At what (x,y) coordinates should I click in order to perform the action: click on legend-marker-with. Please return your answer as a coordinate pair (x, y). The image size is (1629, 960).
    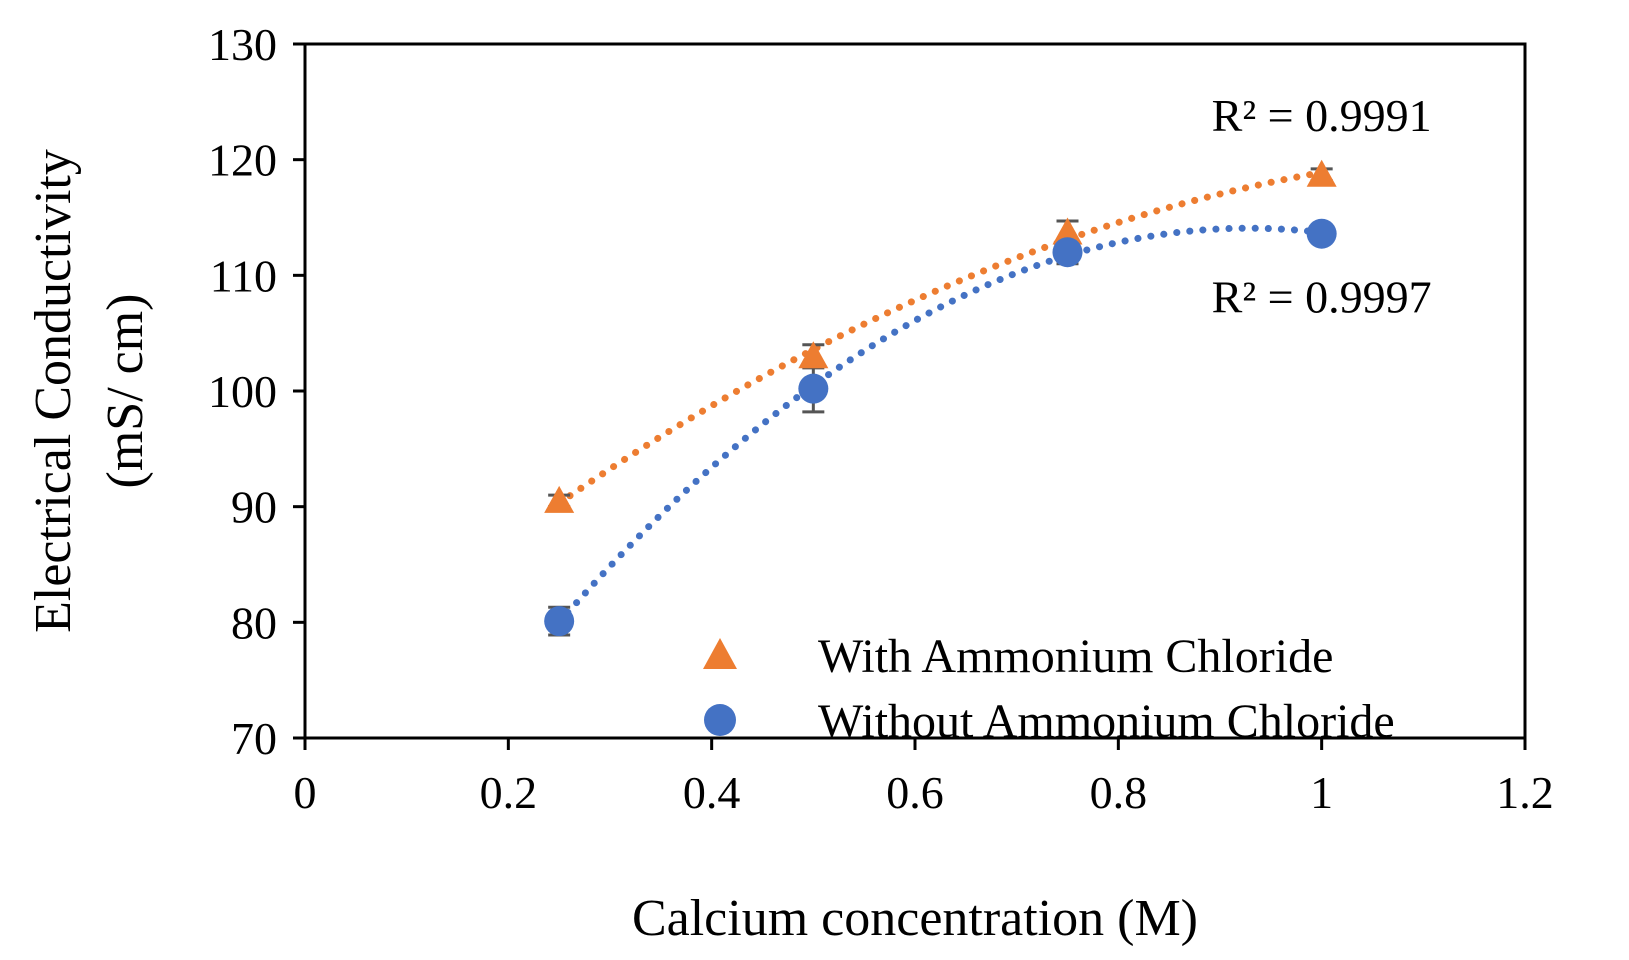
    Looking at the image, I should click on (720, 653).